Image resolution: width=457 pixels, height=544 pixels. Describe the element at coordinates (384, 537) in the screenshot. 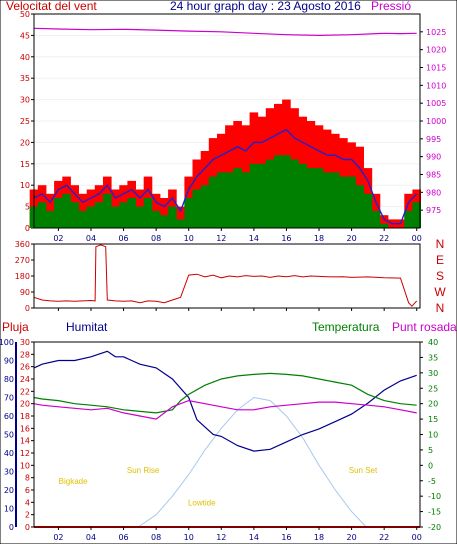

I see `x-tick-label: 22` at that location.